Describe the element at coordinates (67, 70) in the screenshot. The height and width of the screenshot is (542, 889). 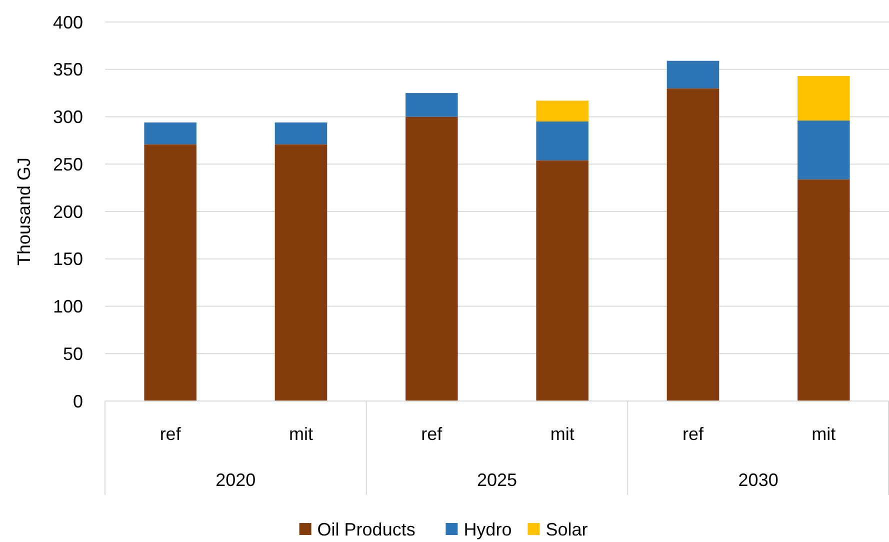
I see `y-tick-label: 350` at that location.